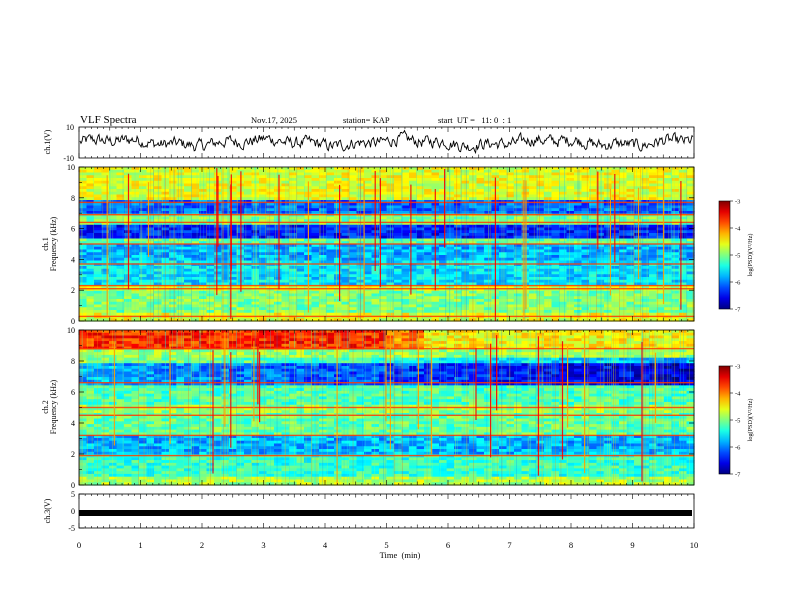 This screenshot has height=612, width=792. I want to click on sferic-burst, so click(598, 210).